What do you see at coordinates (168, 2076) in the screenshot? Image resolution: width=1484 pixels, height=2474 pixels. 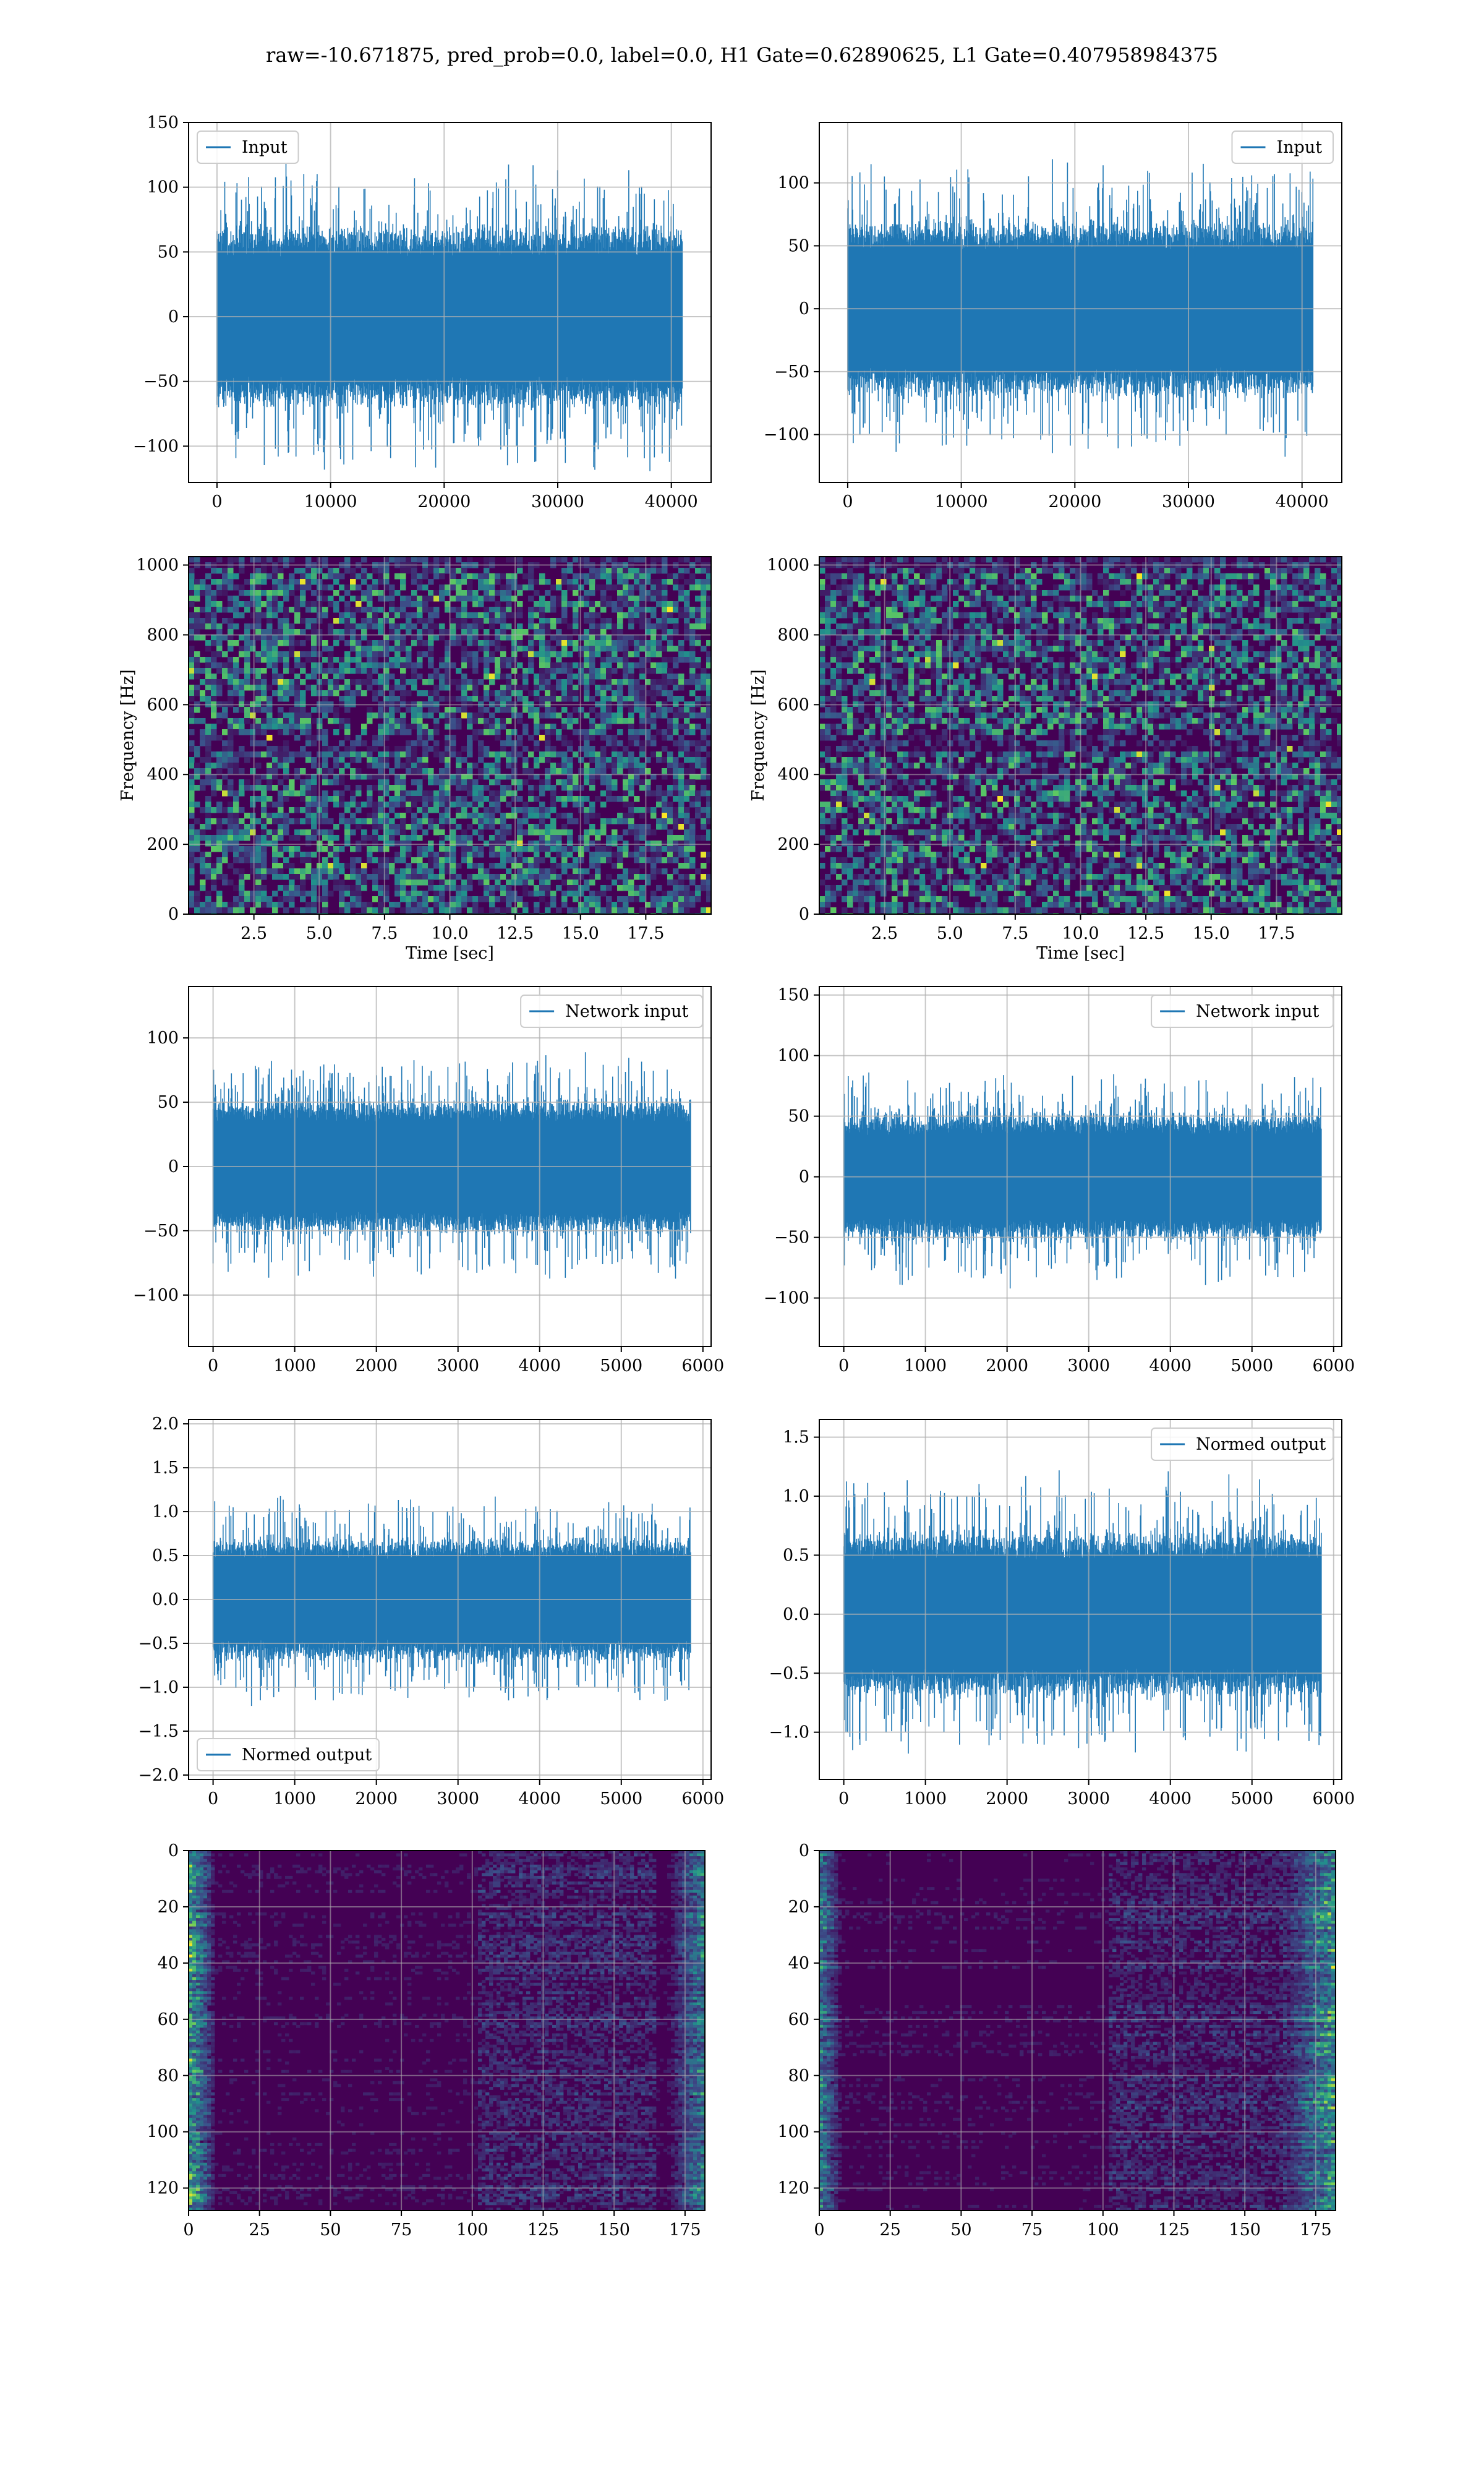 I see `y-tick-label: 80` at bounding box center [168, 2076].